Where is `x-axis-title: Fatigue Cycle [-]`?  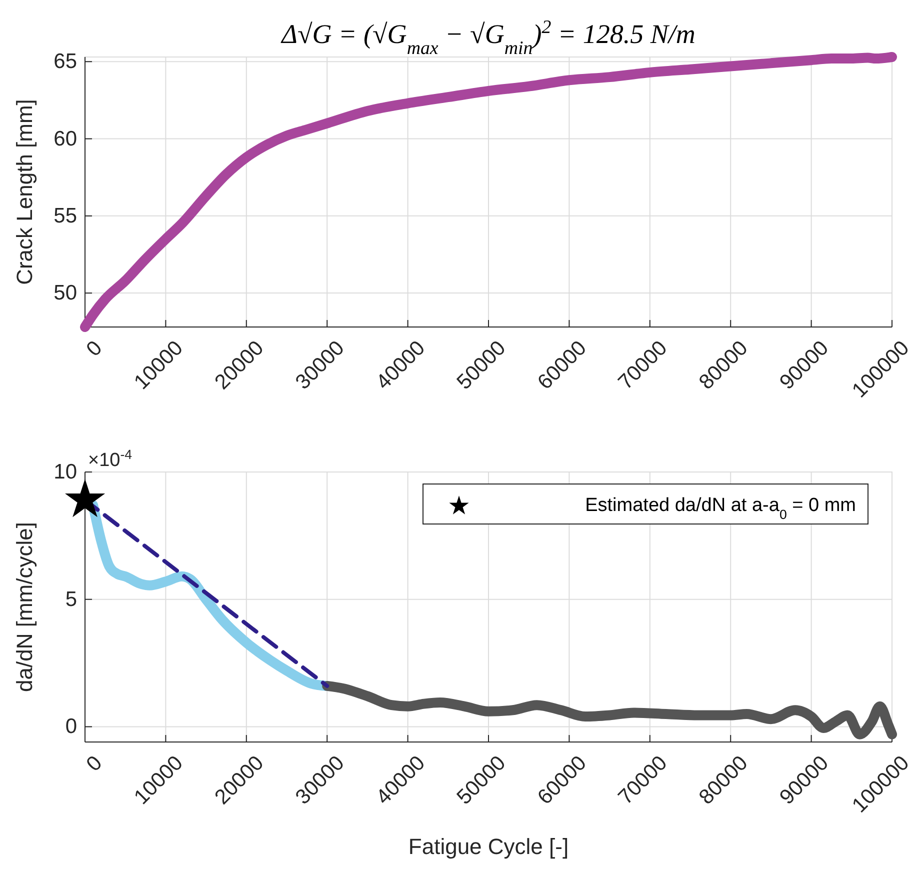 x-axis-title: Fatigue Cycle [-] is located at coordinates (488, 846).